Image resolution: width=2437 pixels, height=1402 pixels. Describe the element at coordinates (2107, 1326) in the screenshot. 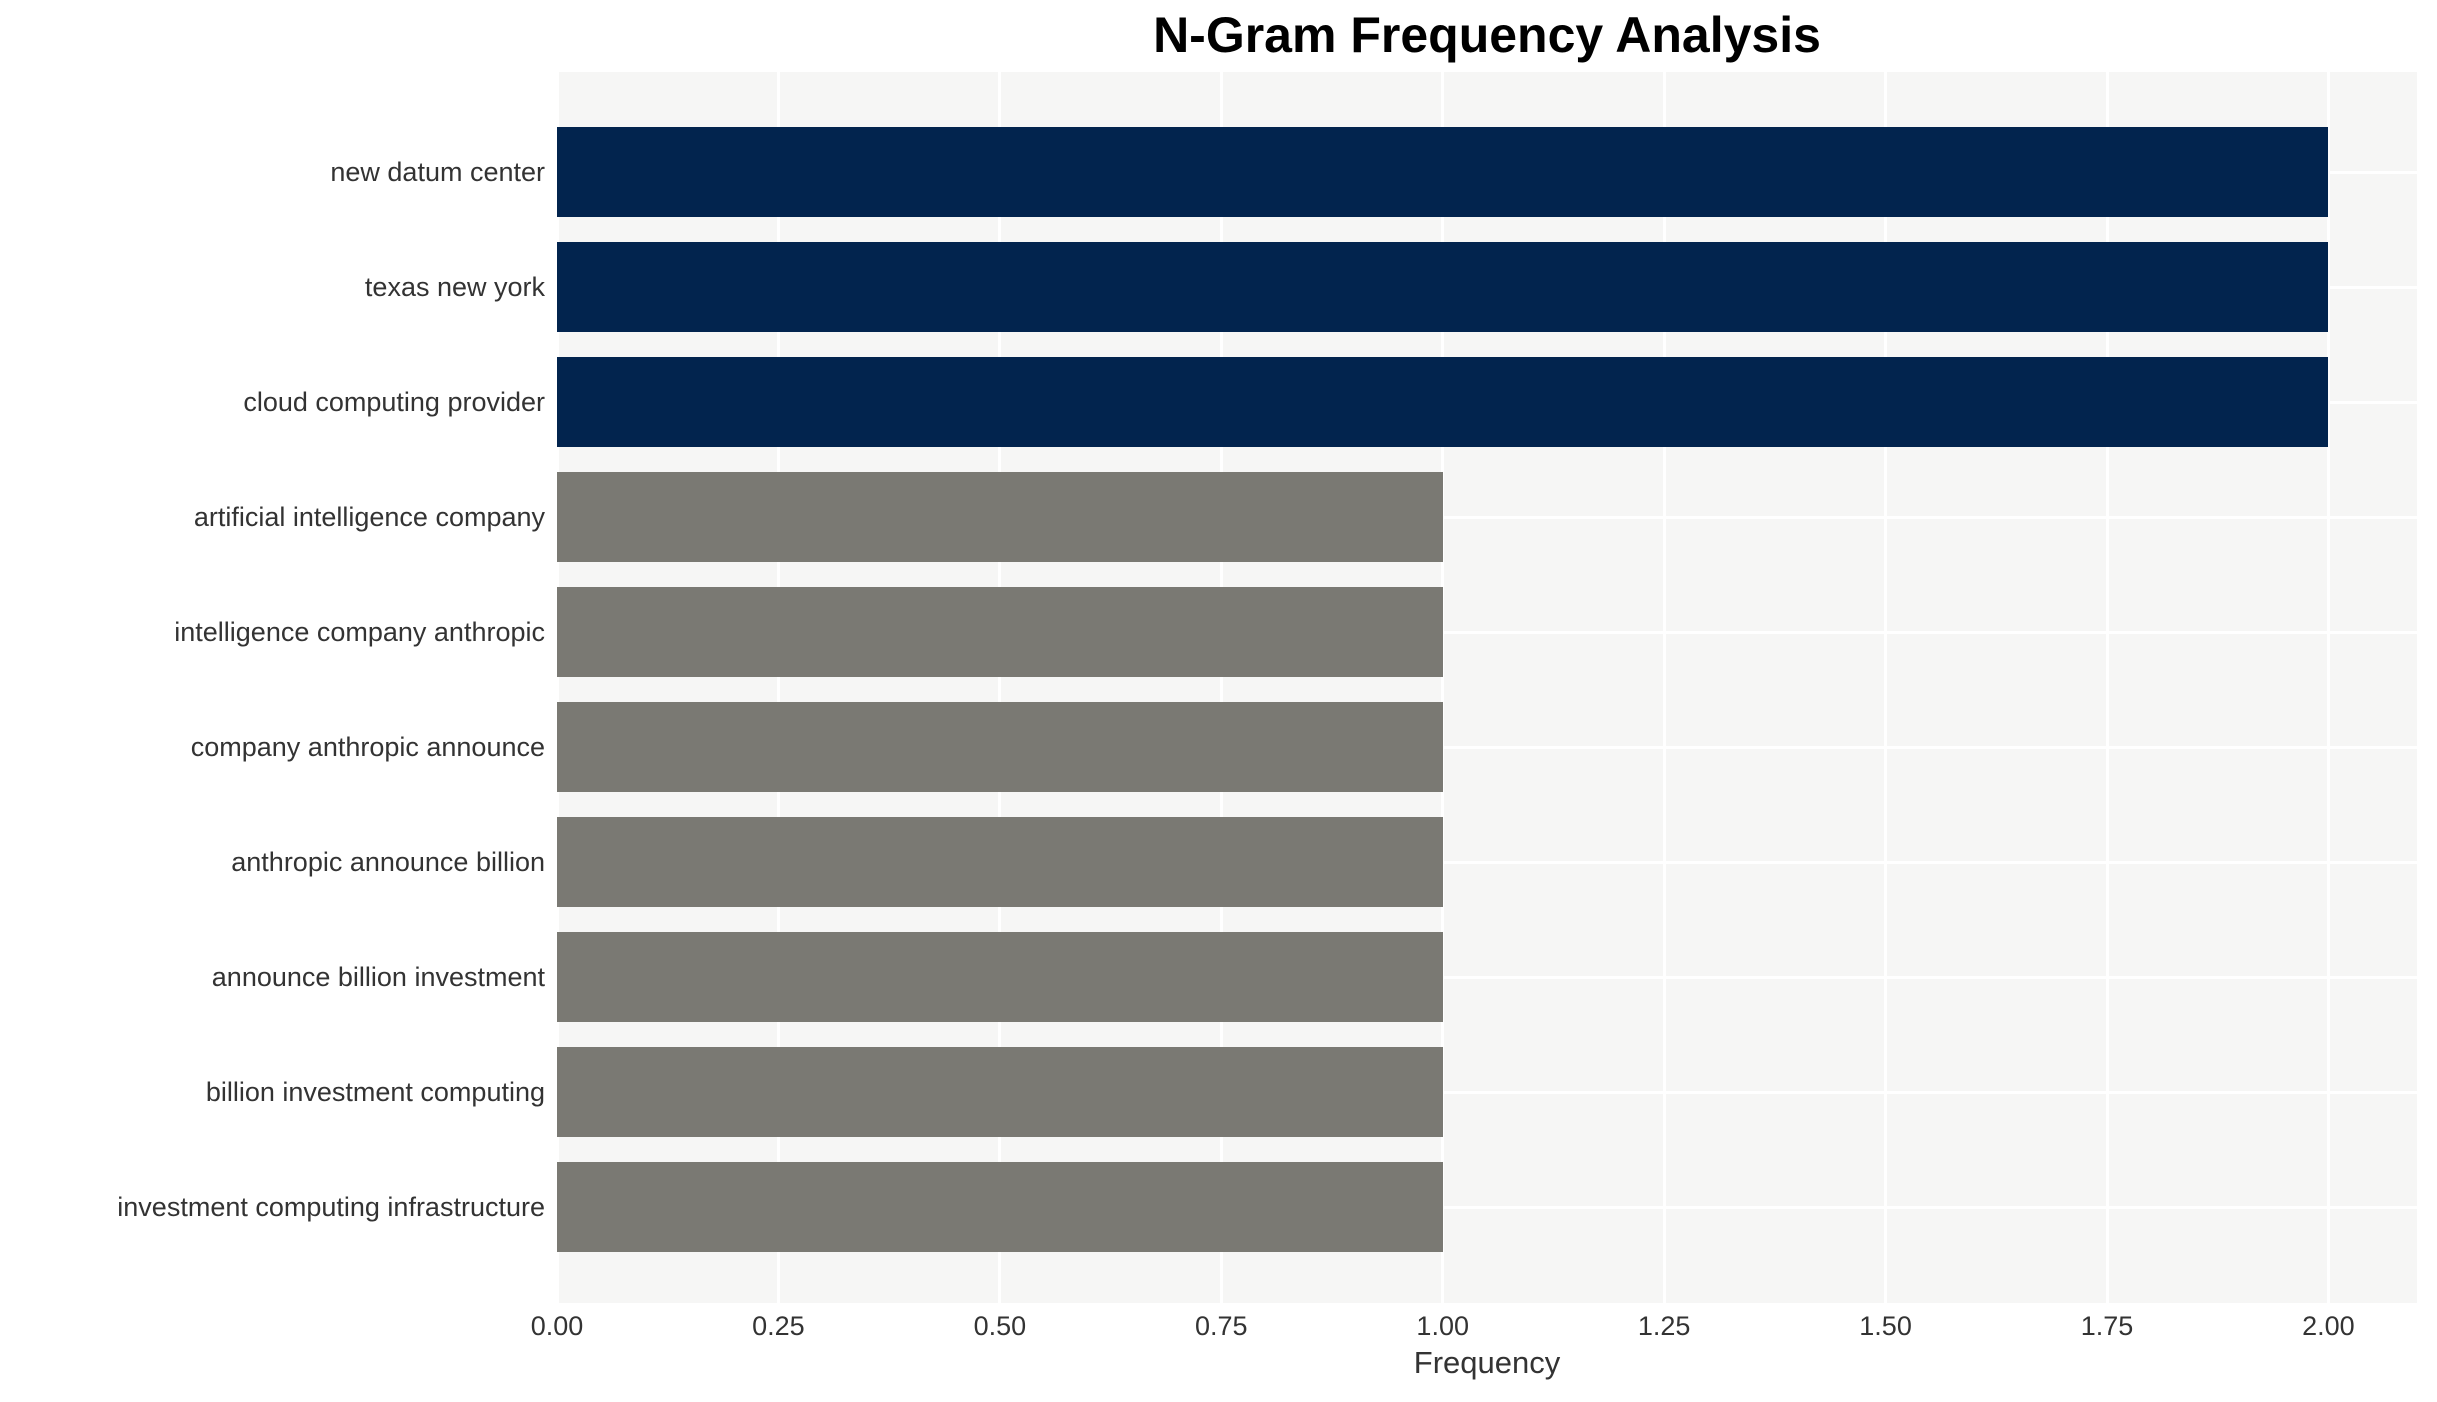

I see `x-tick-label: 1.75` at that location.